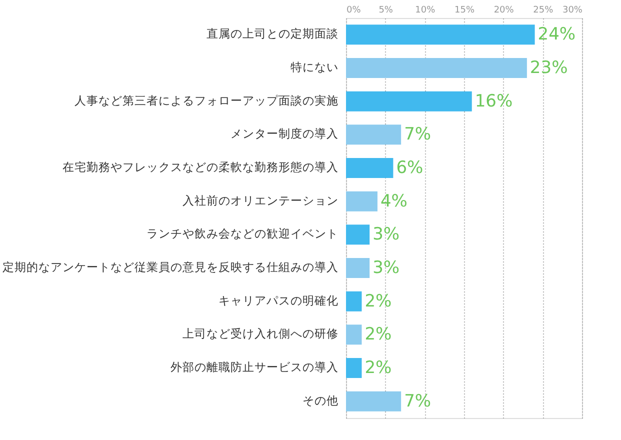 The width and height of the screenshot is (621, 440). What do you see at coordinates (206, 100) in the screenshot?
I see `y-tick-label: 人事など第三者によるフォローアップ面談の実施` at bounding box center [206, 100].